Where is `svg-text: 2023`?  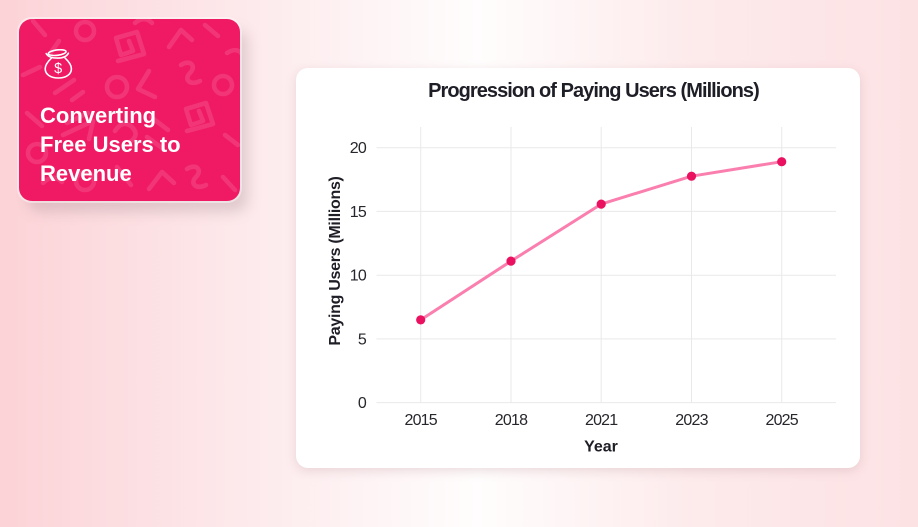
svg-text: 2023 is located at coordinates (691, 420).